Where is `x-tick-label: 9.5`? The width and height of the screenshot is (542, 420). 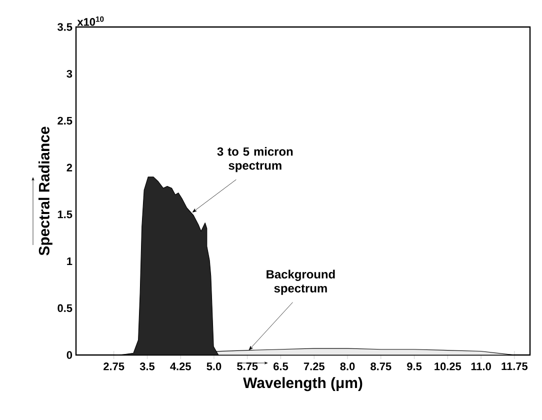
x-tick-label: 9.5 is located at coordinates (414, 366).